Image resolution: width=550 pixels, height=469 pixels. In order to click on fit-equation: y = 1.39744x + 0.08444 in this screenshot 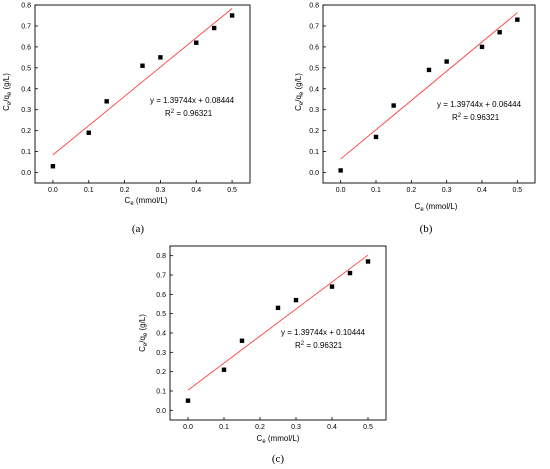, I will do `click(192, 100)`.